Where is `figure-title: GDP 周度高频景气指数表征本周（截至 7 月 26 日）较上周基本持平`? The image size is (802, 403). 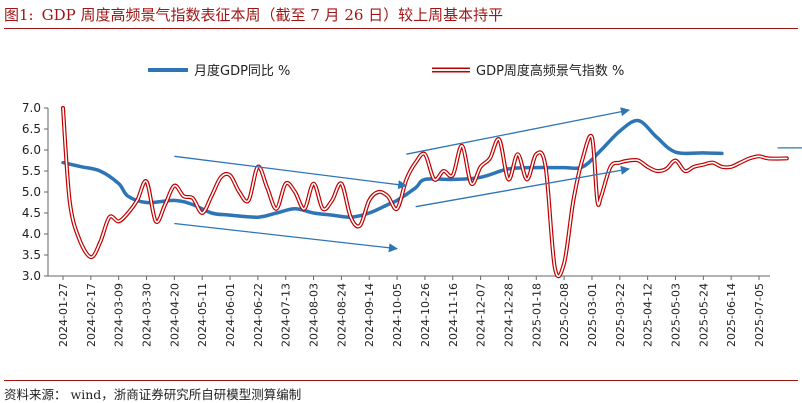
figure-title: GDP 周度高频景气指数表征本周（截至 7 月 26 日）较上周基本持平 is located at coordinates (272, 15).